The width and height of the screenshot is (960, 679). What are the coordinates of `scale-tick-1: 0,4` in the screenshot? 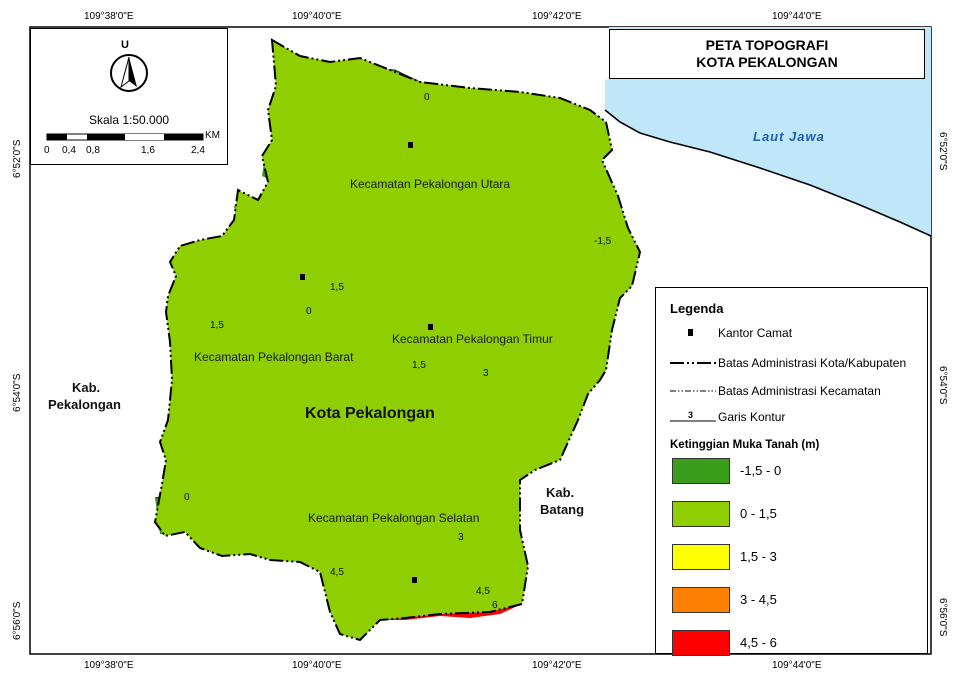 It's located at (69, 150).